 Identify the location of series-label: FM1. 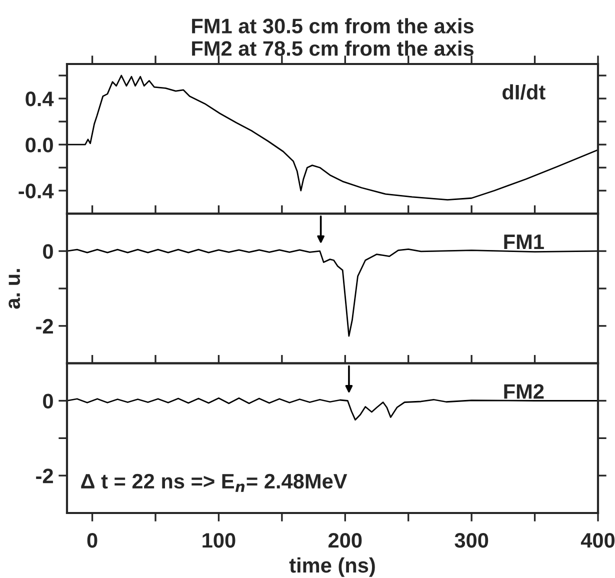
(524, 241).